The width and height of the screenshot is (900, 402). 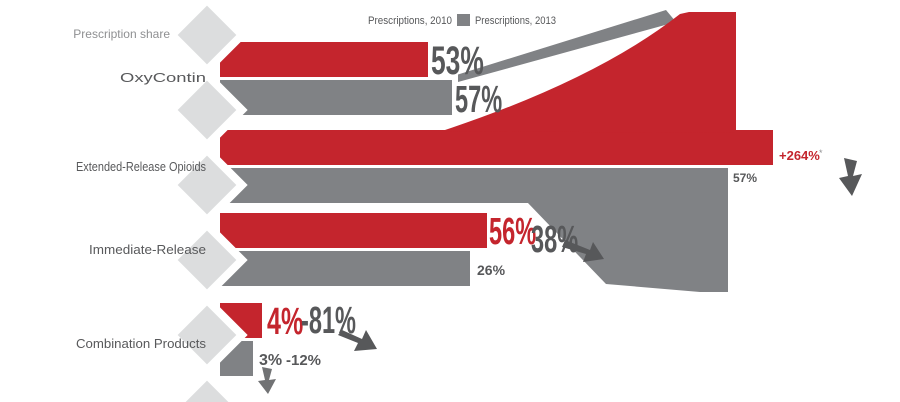 What do you see at coordinates (147, 249) in the screenshot?
I see `svg-text: Immediate-Release` at bounding box center [147, 249].